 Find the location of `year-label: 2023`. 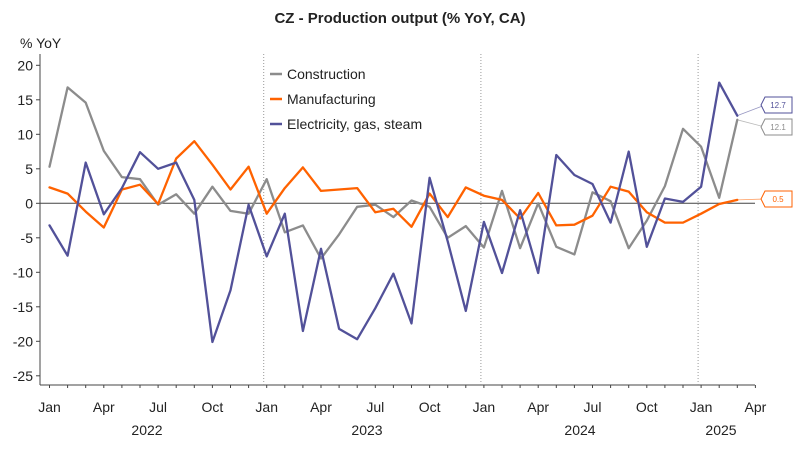

year-label: 2023 is located at coordinates (366, 430).